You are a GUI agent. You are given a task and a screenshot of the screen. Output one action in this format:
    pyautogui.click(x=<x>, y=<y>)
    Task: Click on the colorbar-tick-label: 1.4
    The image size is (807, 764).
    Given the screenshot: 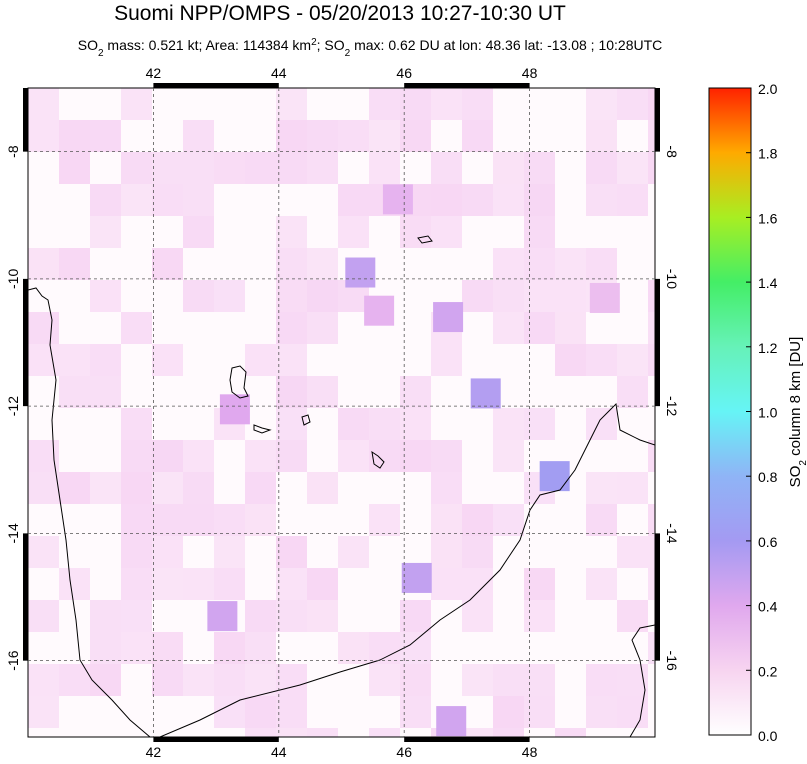 What is the action you would take?
    pyautogui.click(x=768, y=283)
    